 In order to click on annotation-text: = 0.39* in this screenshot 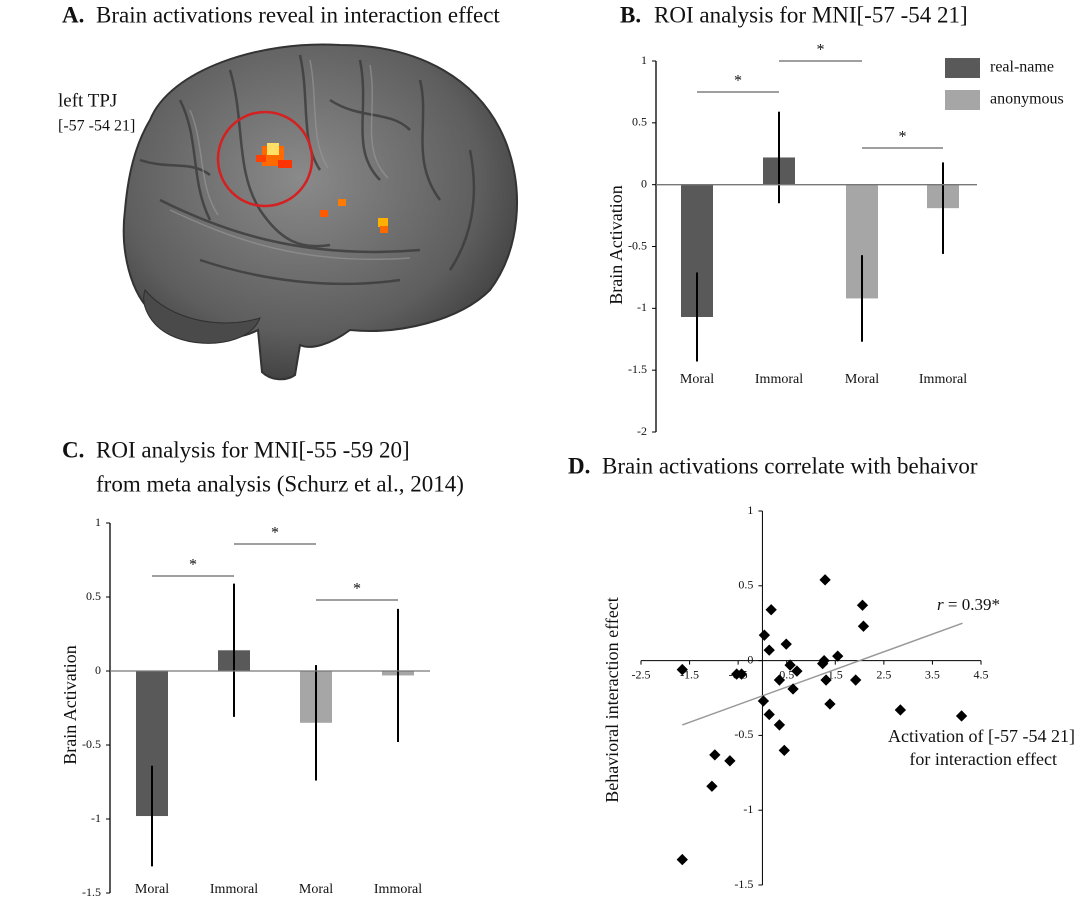, I will do `click(972, 604)`.